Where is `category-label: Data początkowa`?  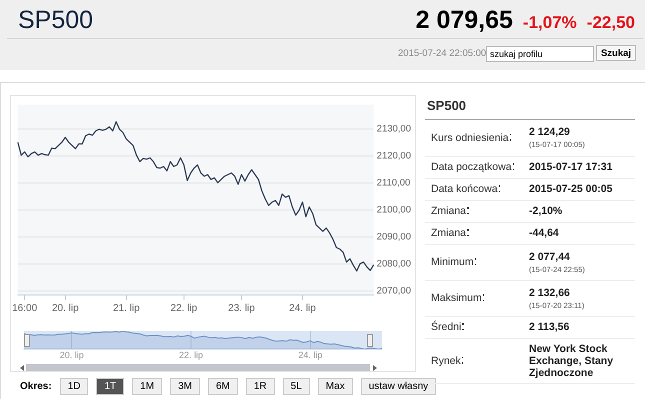 category-label: Data początkowa is located at coordinates (471, 167).